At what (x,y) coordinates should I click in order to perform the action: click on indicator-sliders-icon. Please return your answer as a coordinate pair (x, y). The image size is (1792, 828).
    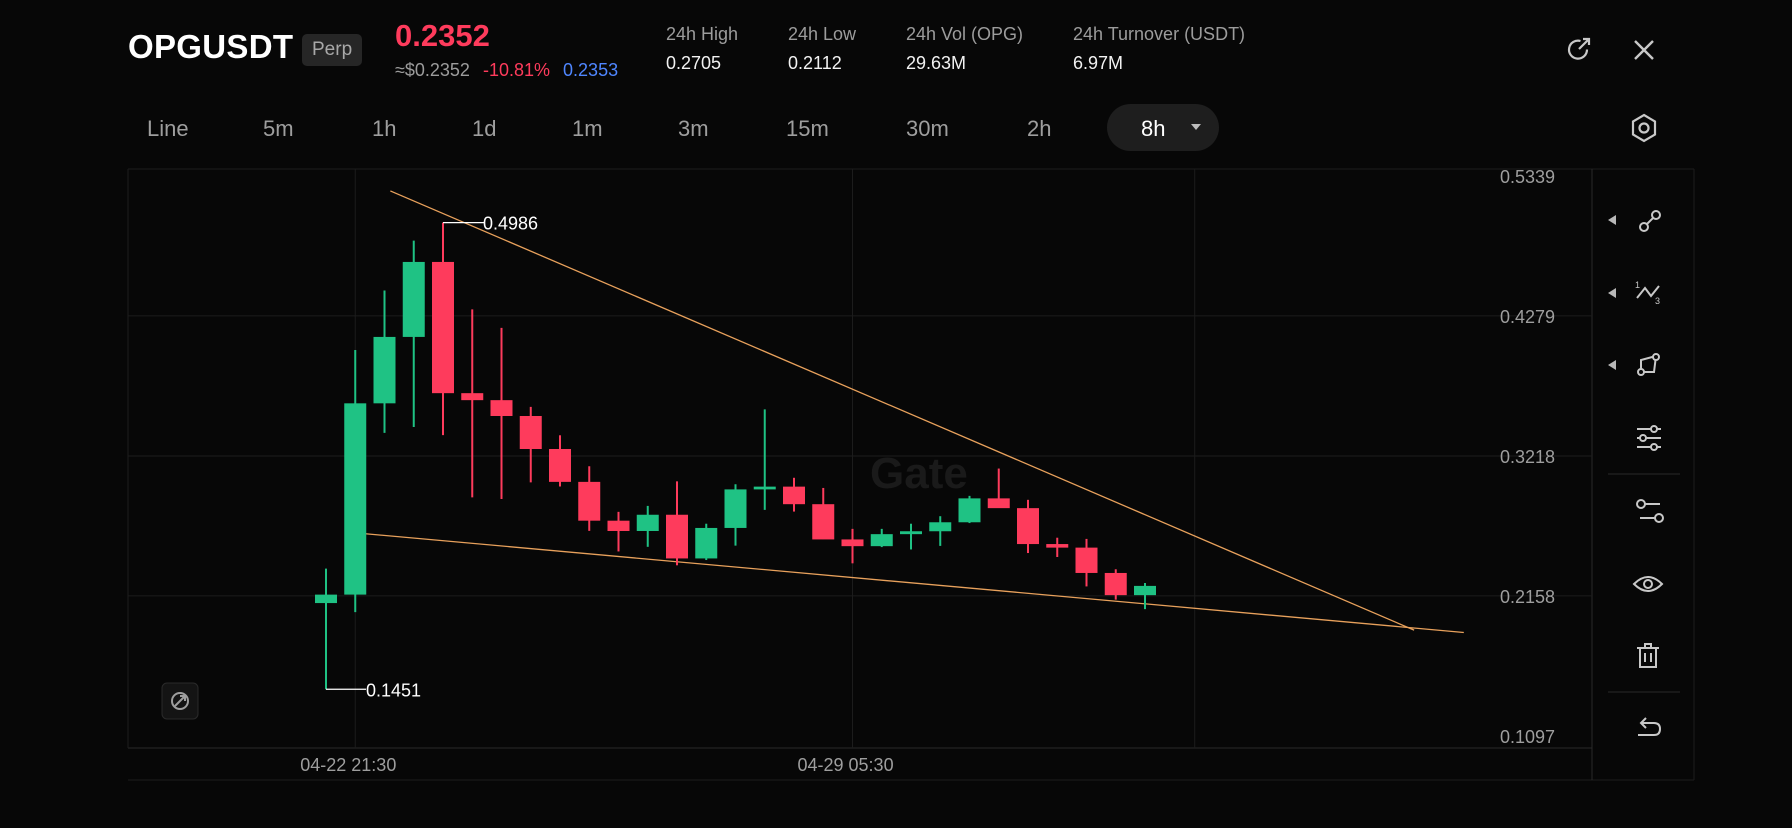
    Looking at the image, I should click on (1649, 438).